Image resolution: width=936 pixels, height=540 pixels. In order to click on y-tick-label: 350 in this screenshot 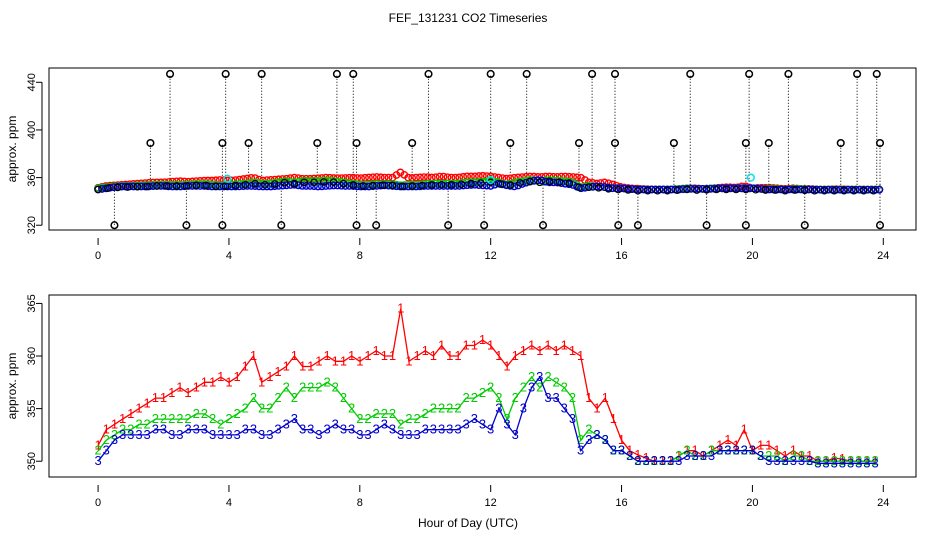, I will do `click(32, 461)`.